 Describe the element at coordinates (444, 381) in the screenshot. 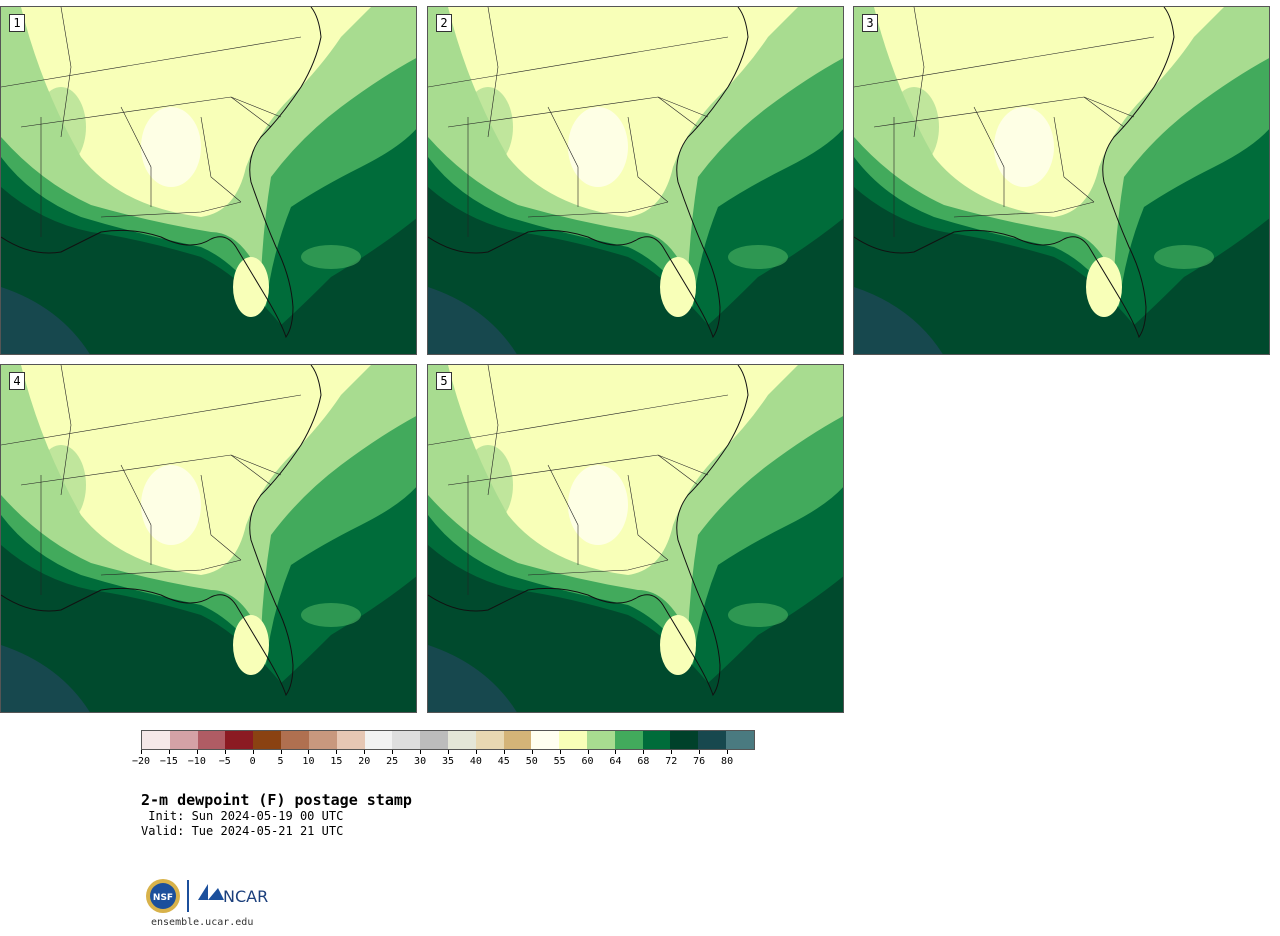

I see `panel-number-label: 5` at that location.